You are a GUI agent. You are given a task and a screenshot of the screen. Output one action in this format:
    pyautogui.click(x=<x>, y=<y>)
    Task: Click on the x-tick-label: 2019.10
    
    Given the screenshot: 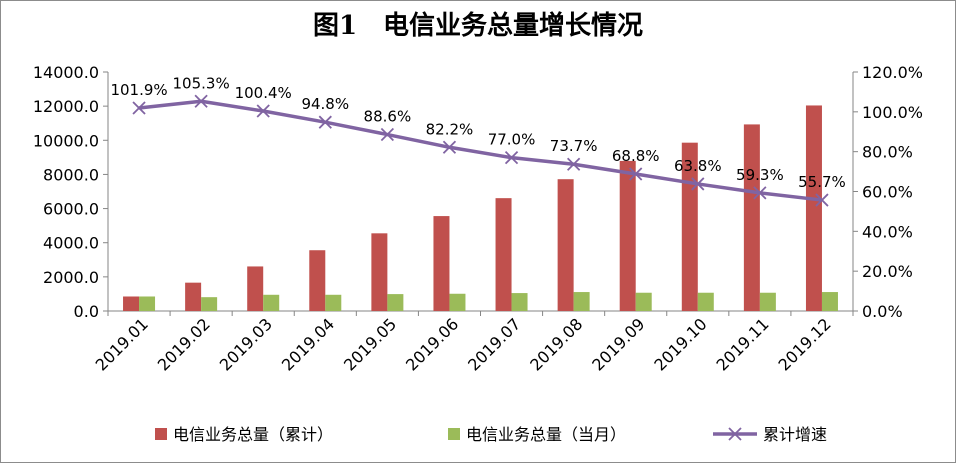 What is the action you would take?
    pyautogui.click(x=680, y=344)
    